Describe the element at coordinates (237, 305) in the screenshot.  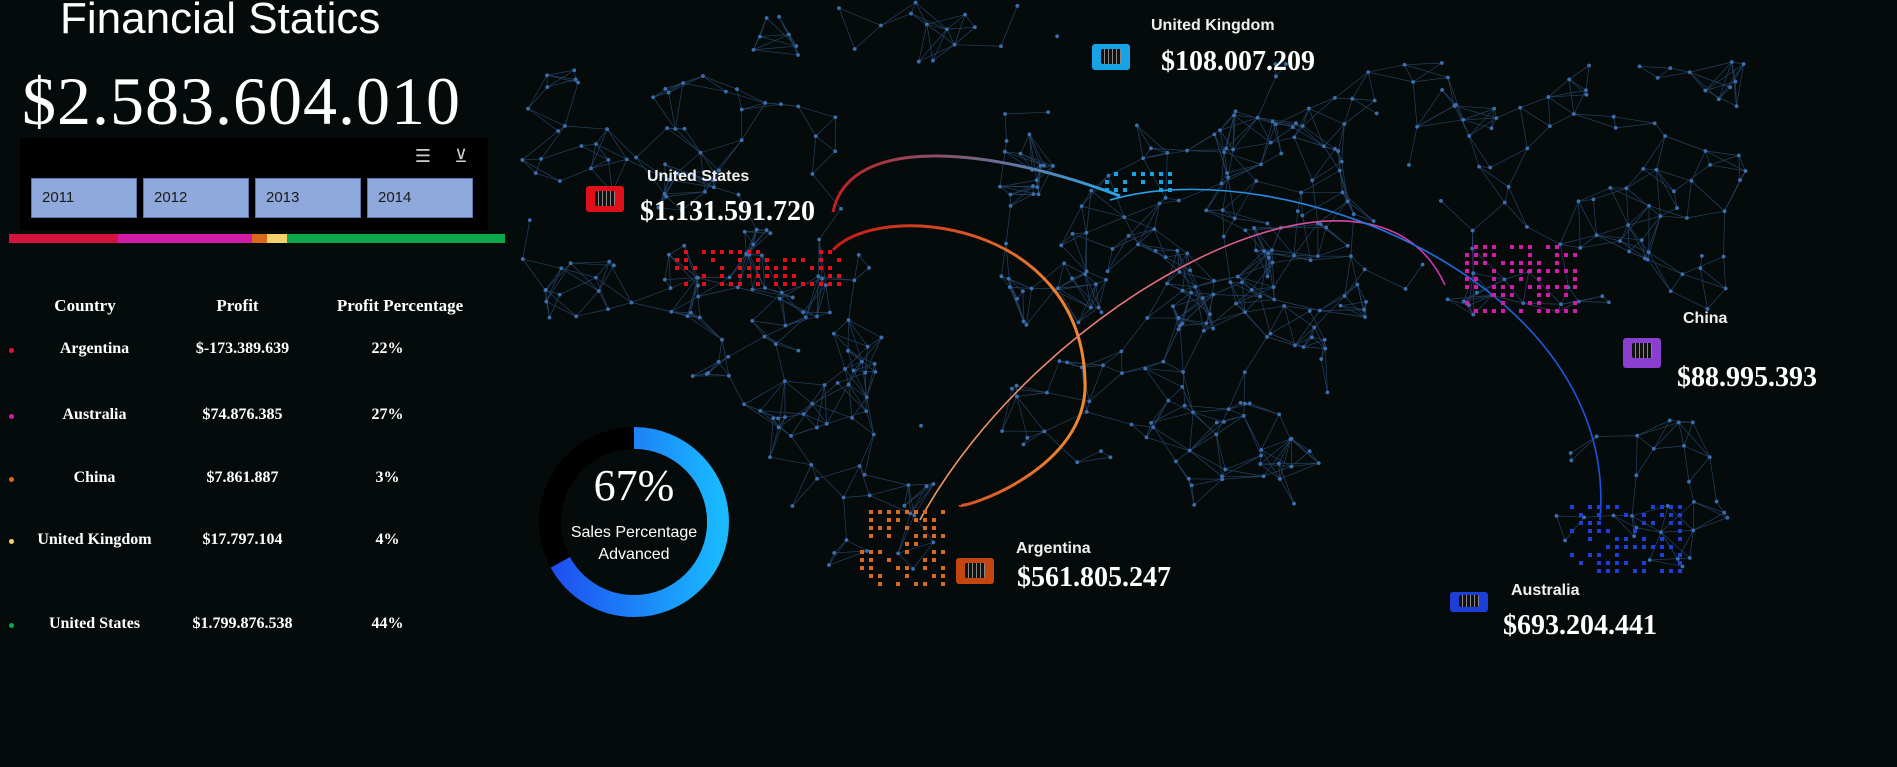
I see `header-profit: Profit` at that location.